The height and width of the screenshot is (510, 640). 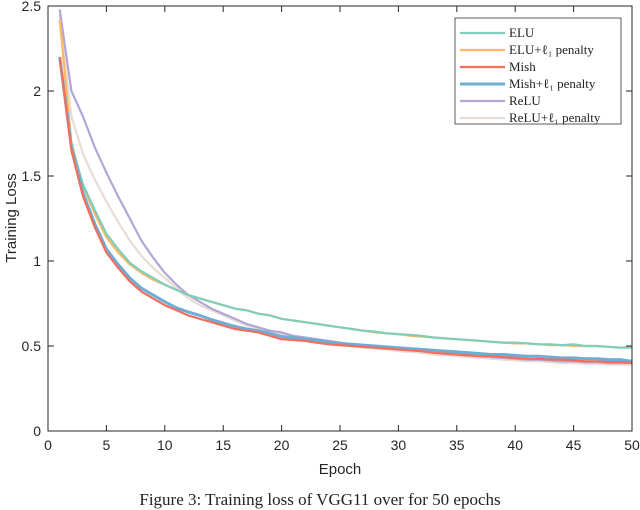 I want to click on x-tick-label: 40, so click(x=515, y=445).